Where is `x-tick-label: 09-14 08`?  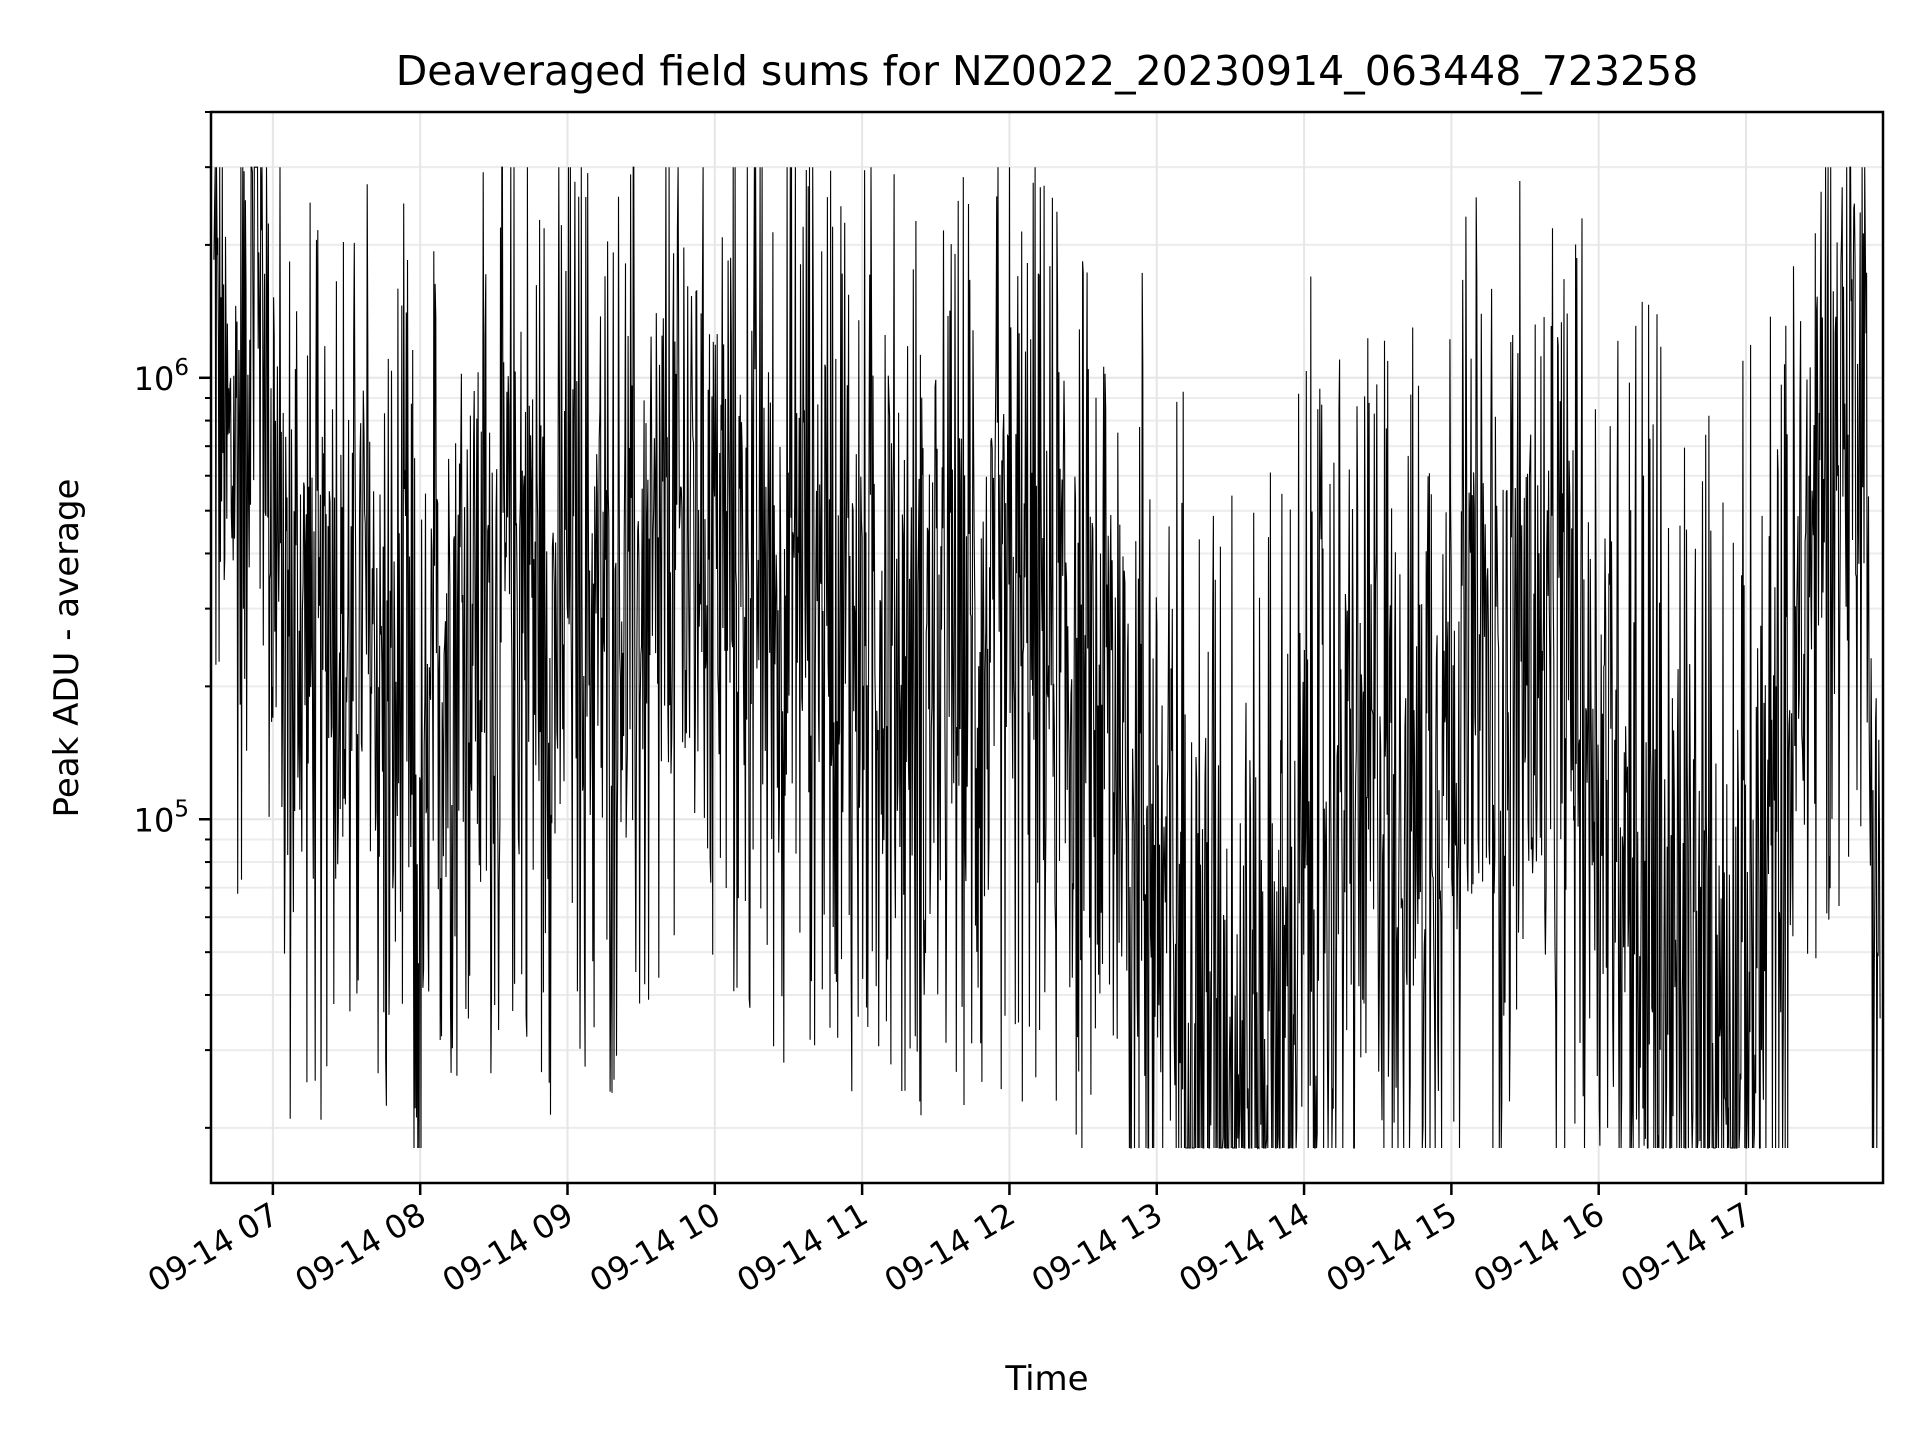
x-tick-label: 09-14 08 is located at coordinates (361, 1247).